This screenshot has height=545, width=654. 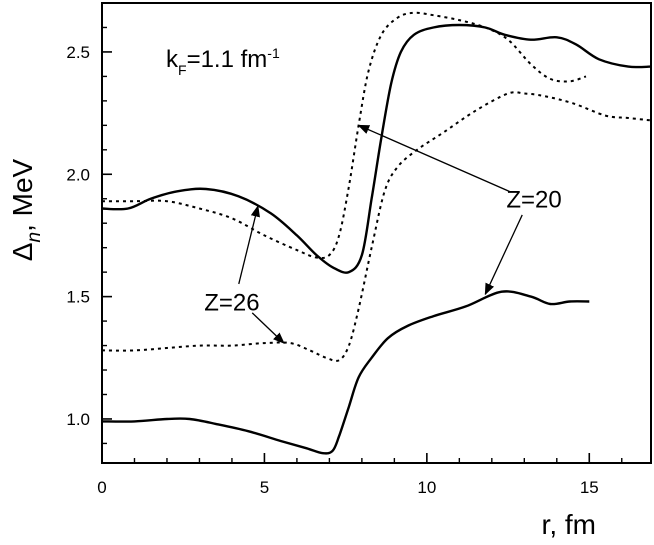 I want to click on y-tick-label: 1.0, so click(x=78, y=419).